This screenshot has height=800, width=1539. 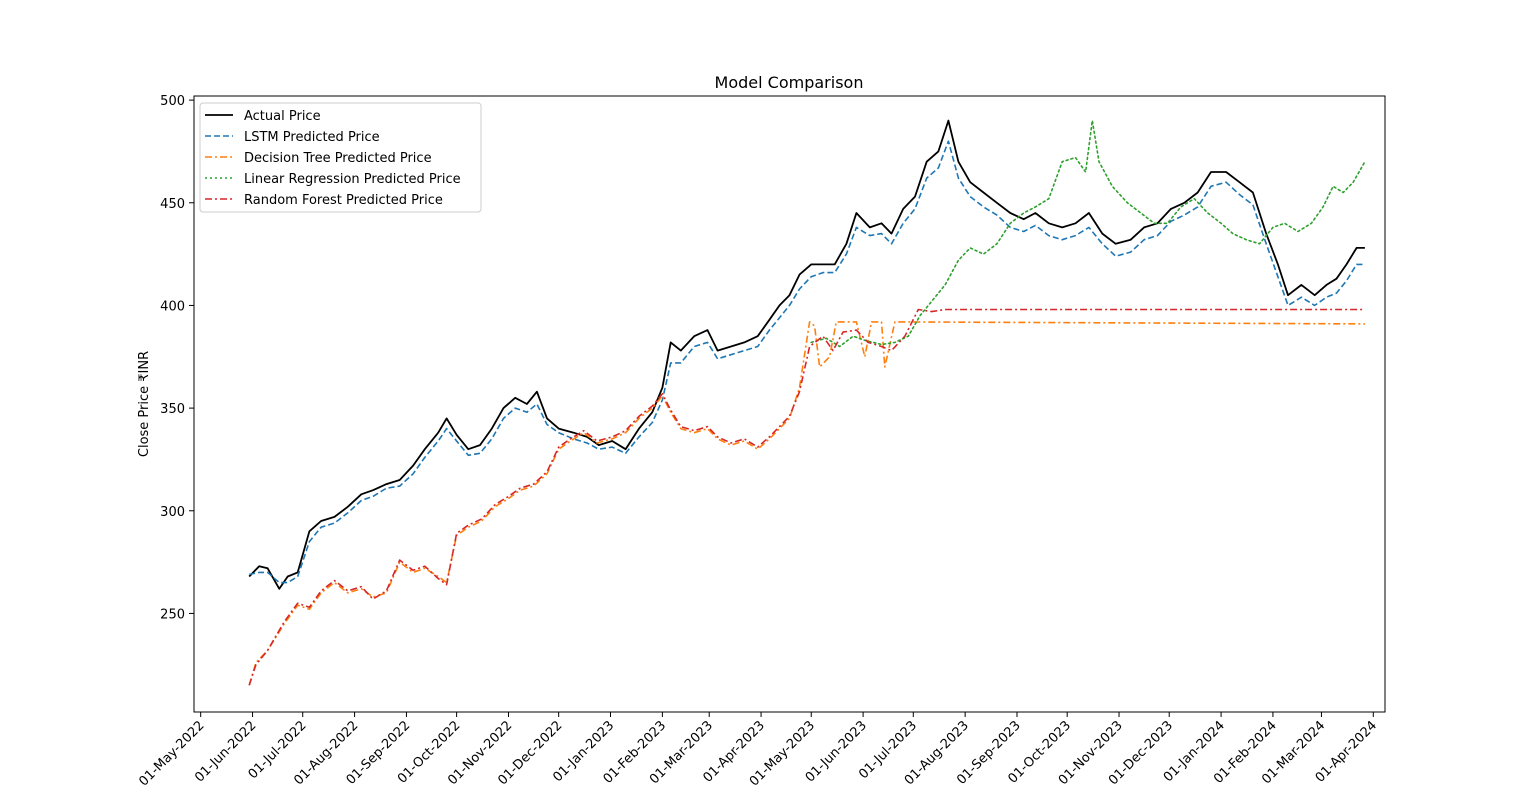 What do you see at coordinates (312, 137) in the screenshot?
I see `legend-label-1: LSTM Predicted Price` at bounding box center [312, 137].